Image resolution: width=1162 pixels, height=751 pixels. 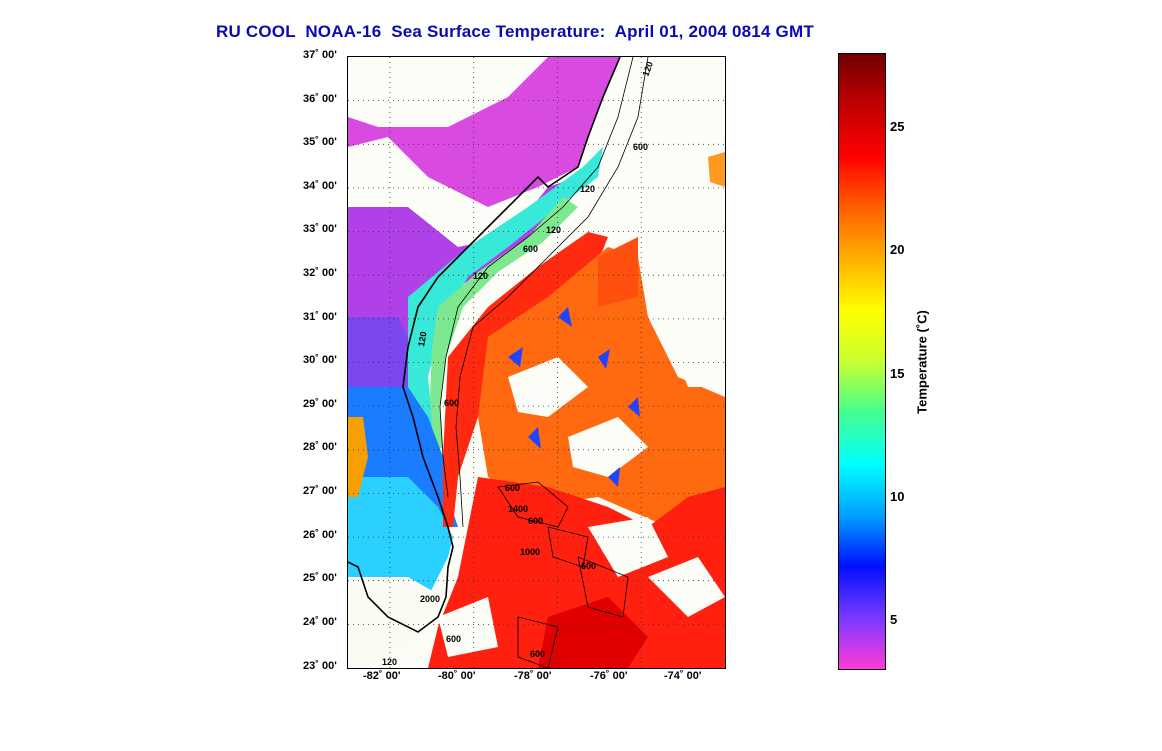 What do you see at coordinates (320, 447) in the screenshot?
I see `lat-label: 28˚ 00'` at bounding box center [320, 447].